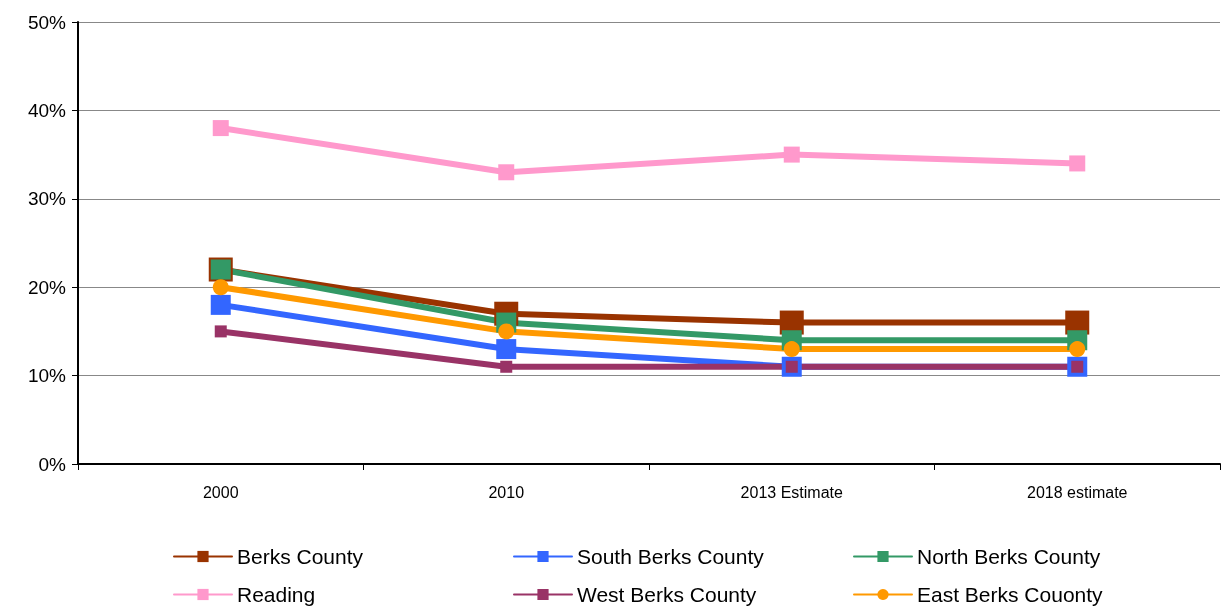  I want to click on legend-label: East Berks Couonty, so click(1010, 594).